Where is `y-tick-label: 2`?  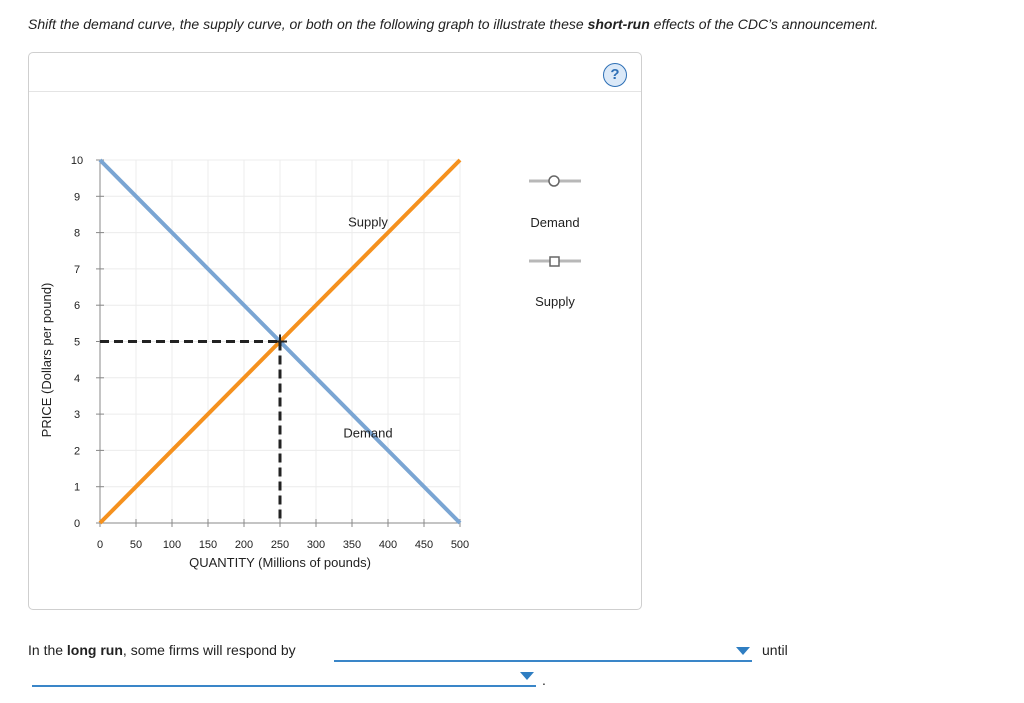 y-tick-label: 2 is located at coordinates (77, 451).